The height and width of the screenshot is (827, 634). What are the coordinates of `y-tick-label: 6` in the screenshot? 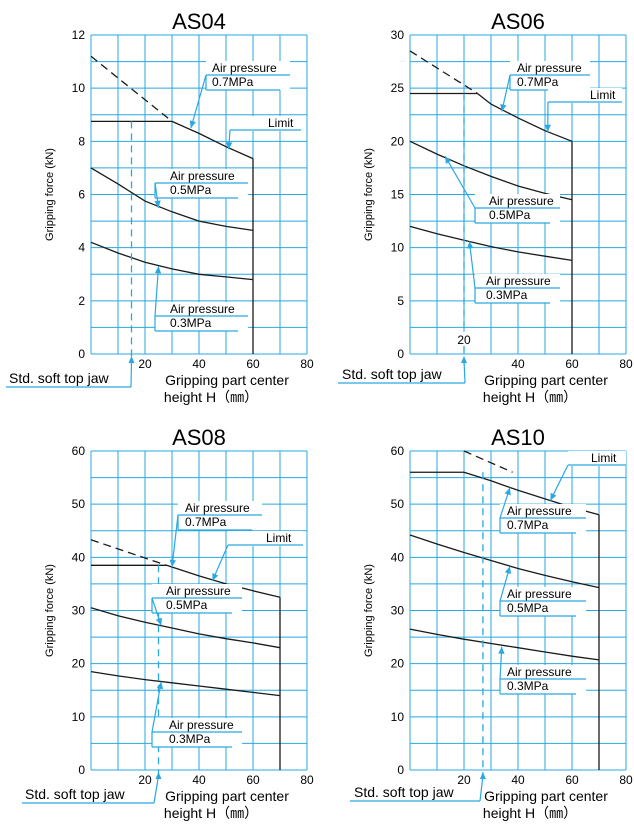 It's located at (81, 195).